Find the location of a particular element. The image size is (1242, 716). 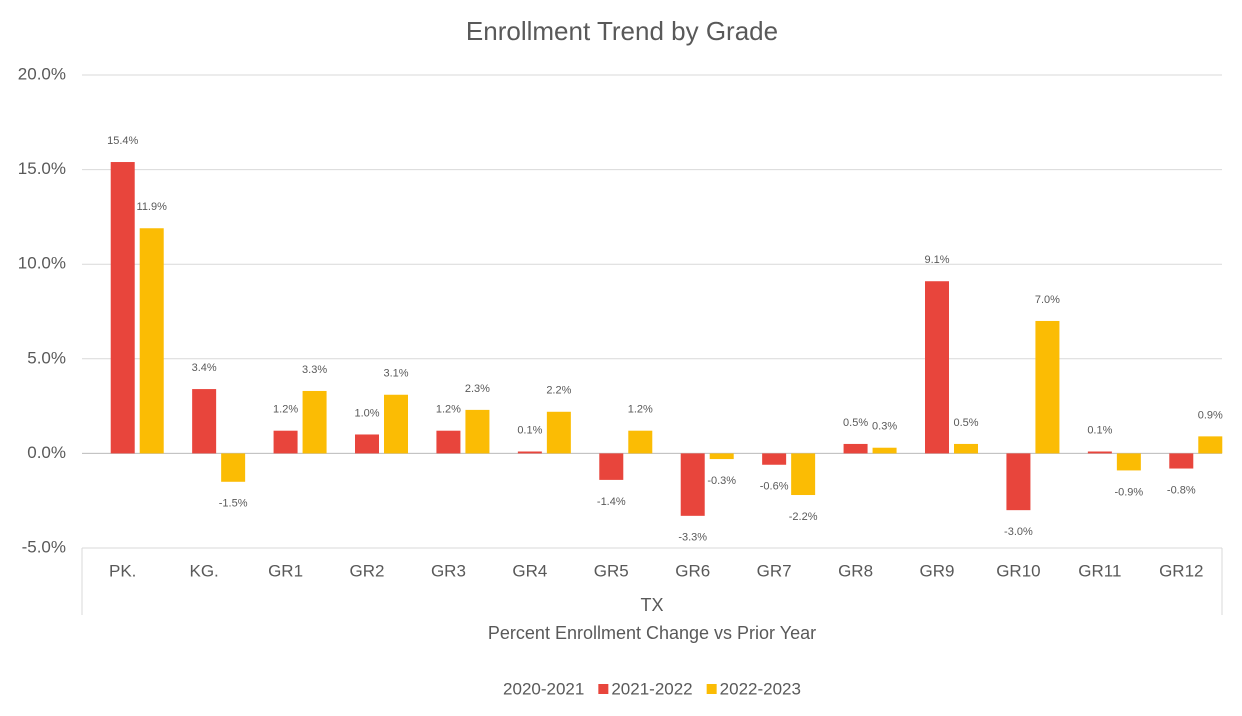

data-label: 7.0% is located at coordinates (1047, 300).